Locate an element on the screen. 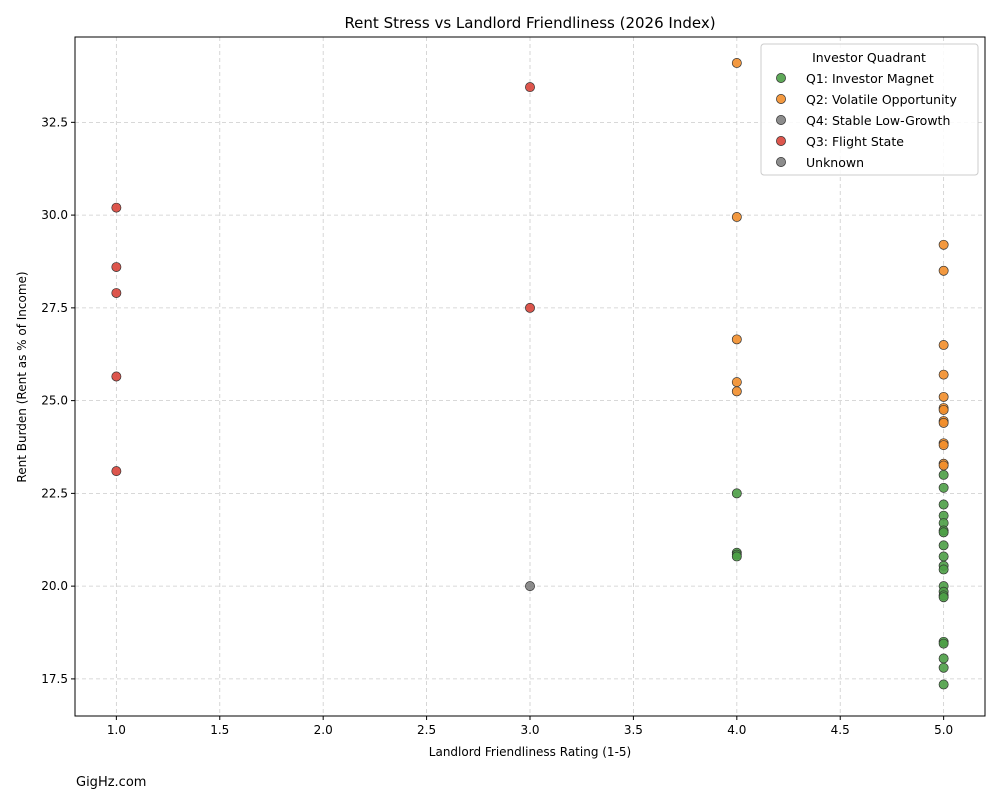 The image size is (1000, 800). y-tick-label: 25.0 is located at coordinates (54, 401).